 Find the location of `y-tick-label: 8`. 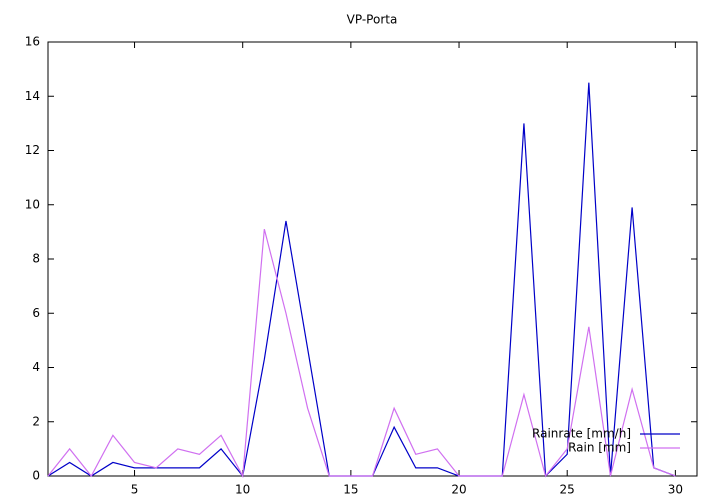

y-tick-label: 8 is located at coordinates (36, 259).